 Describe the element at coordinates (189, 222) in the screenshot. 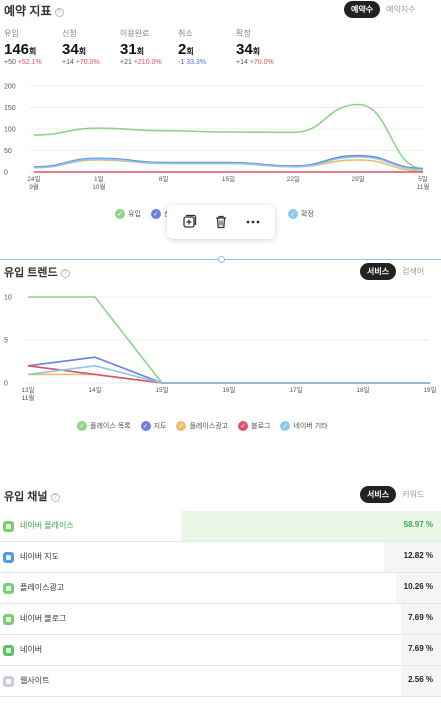

I see `add-frame-icon` at that location.